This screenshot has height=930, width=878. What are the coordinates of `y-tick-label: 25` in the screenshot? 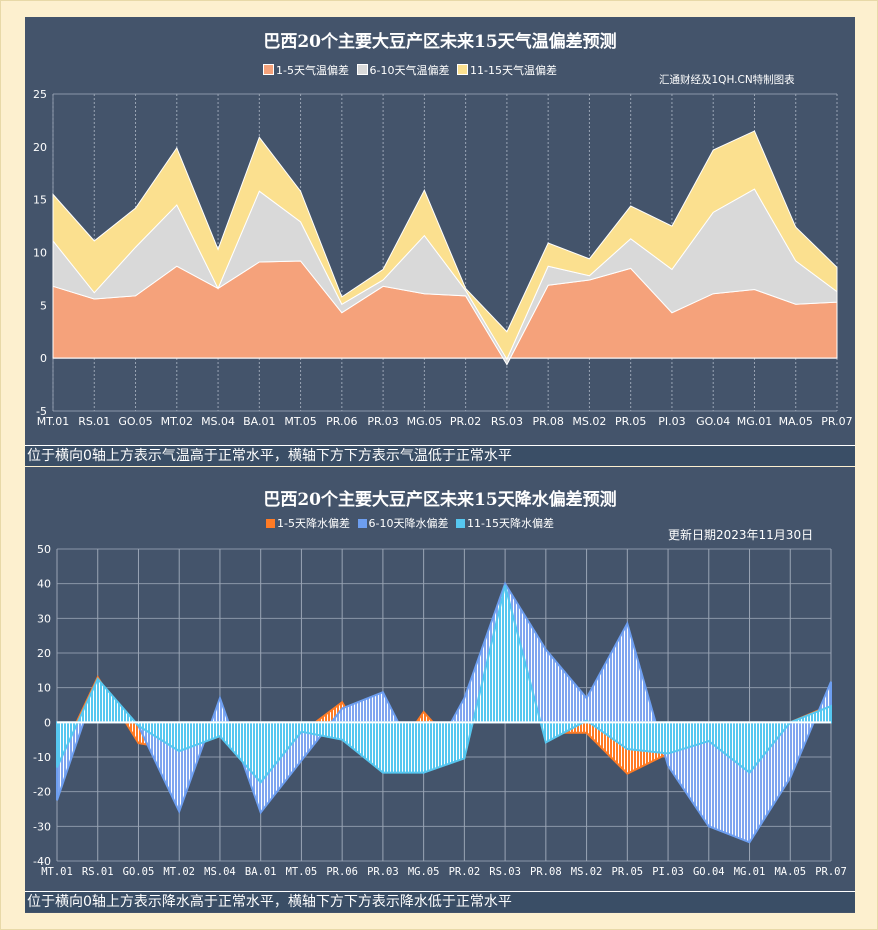 It's located at (40, 94).